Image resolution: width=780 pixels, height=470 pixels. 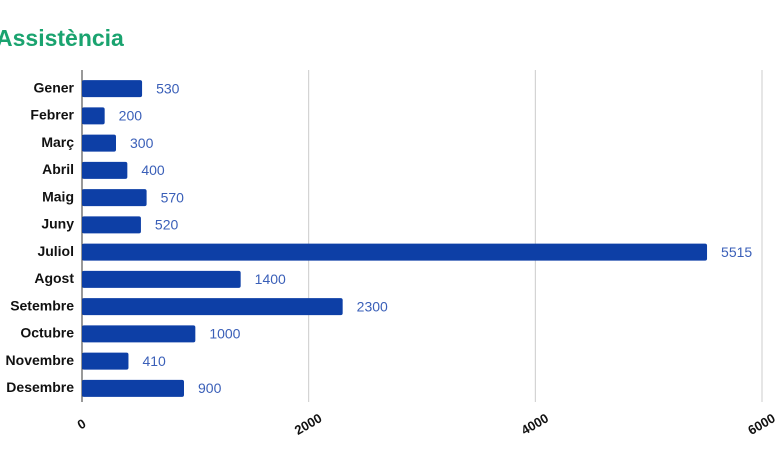 I want to click on value-label: 1000, so click(x=224, y=334).